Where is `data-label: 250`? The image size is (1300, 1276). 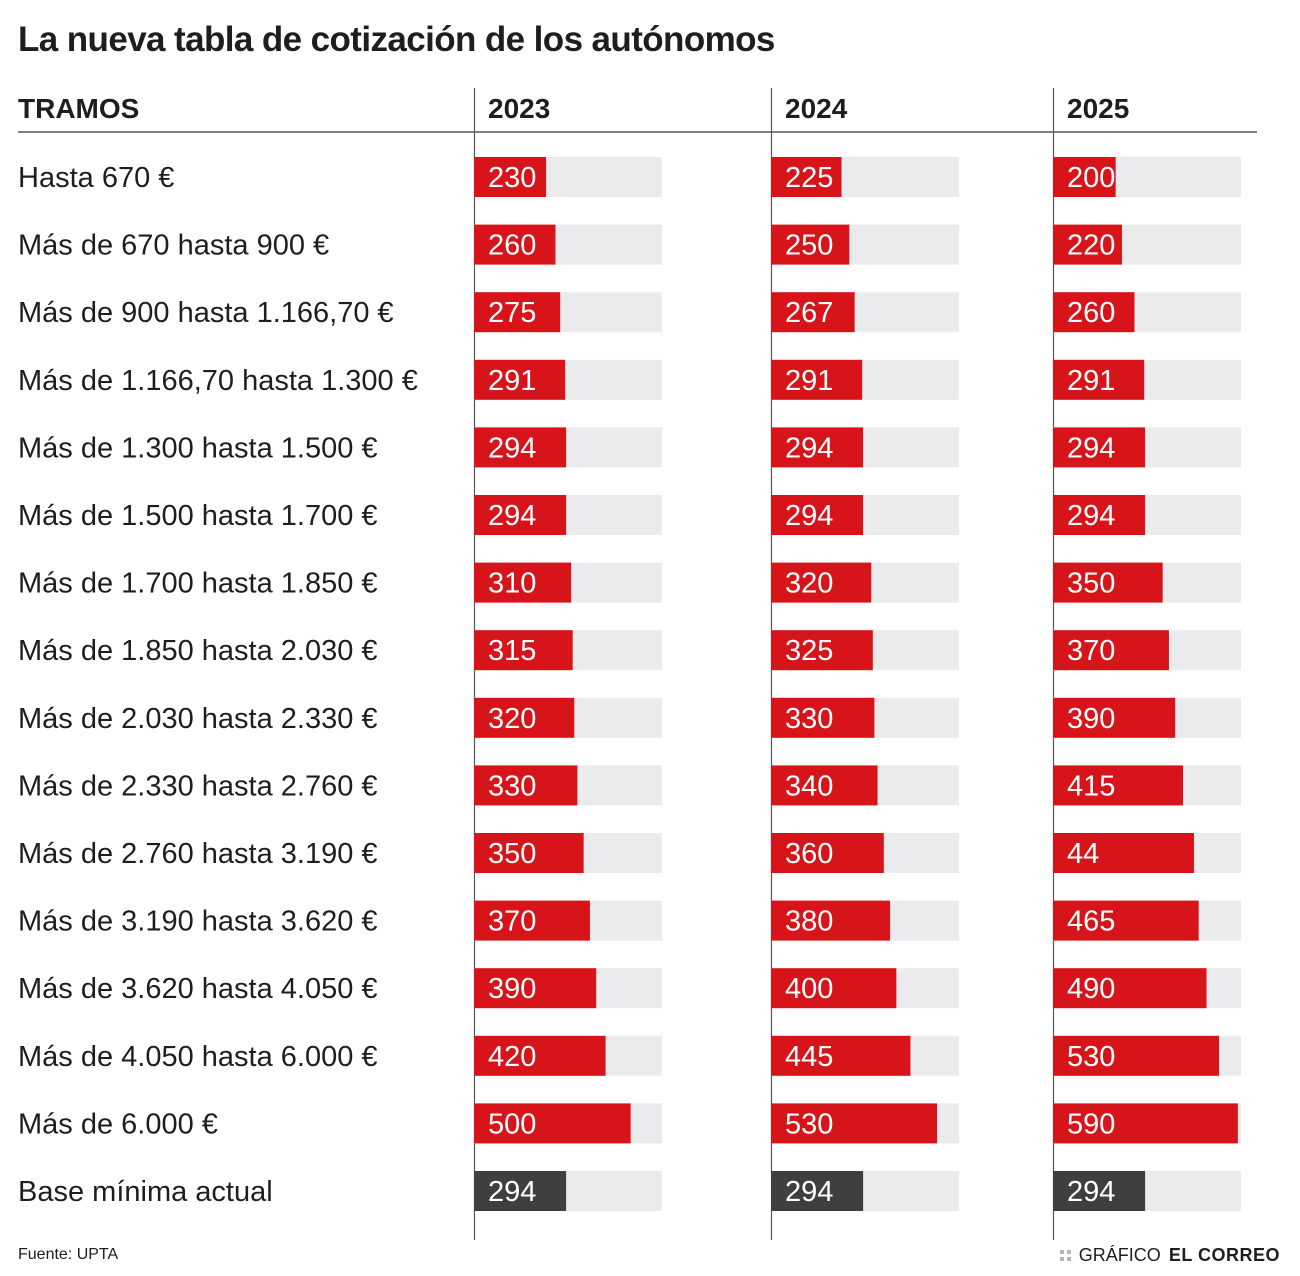
data-label: 250 is located at coordinates (809, 246).